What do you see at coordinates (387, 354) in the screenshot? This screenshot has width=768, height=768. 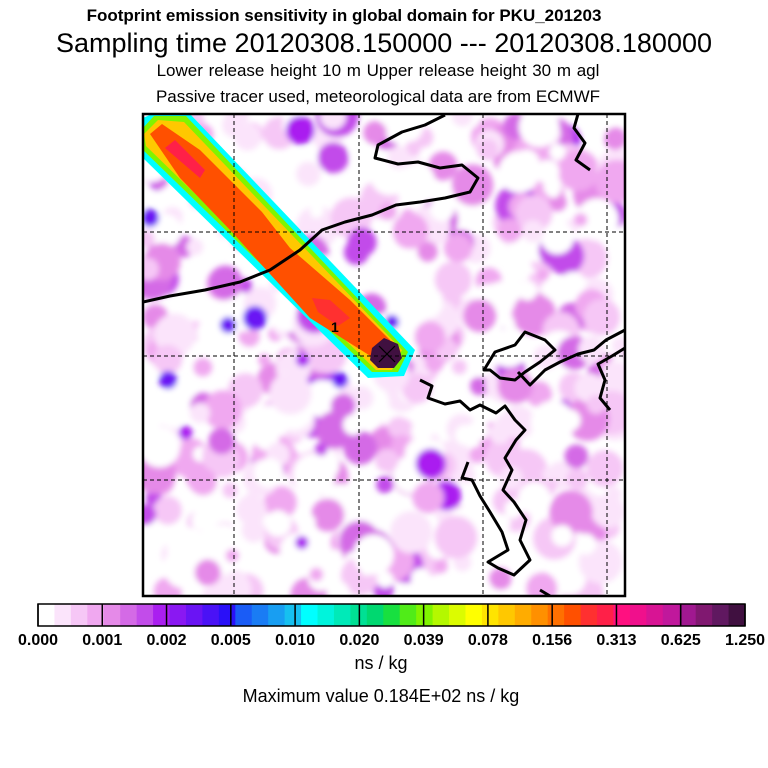 I see `release-cross-b` at bounding box center [387, 354].